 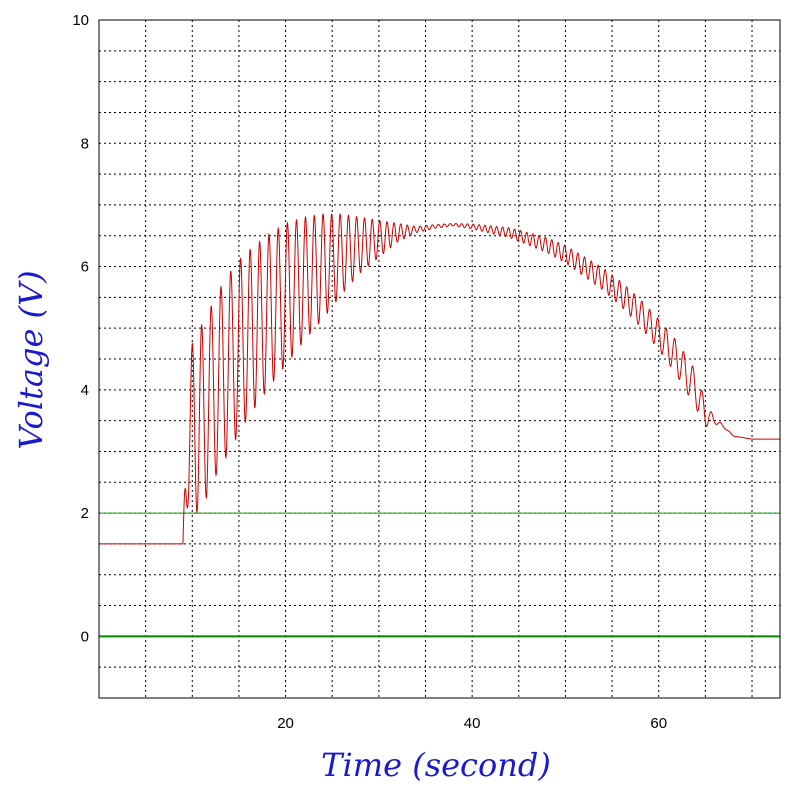 What do you see at coordinates (85, 636) in the screenshot?
I see `y-tick-label: 0` at bounding box center [85, 636].